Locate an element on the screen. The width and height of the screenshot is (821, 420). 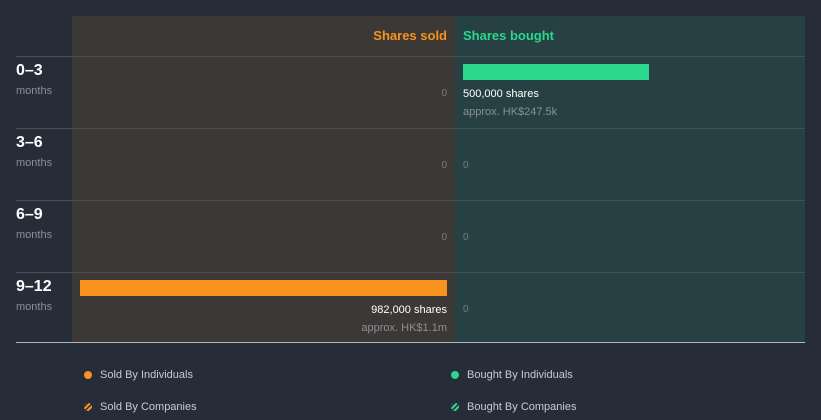
bought-bar is located at coordinates (556, 72).